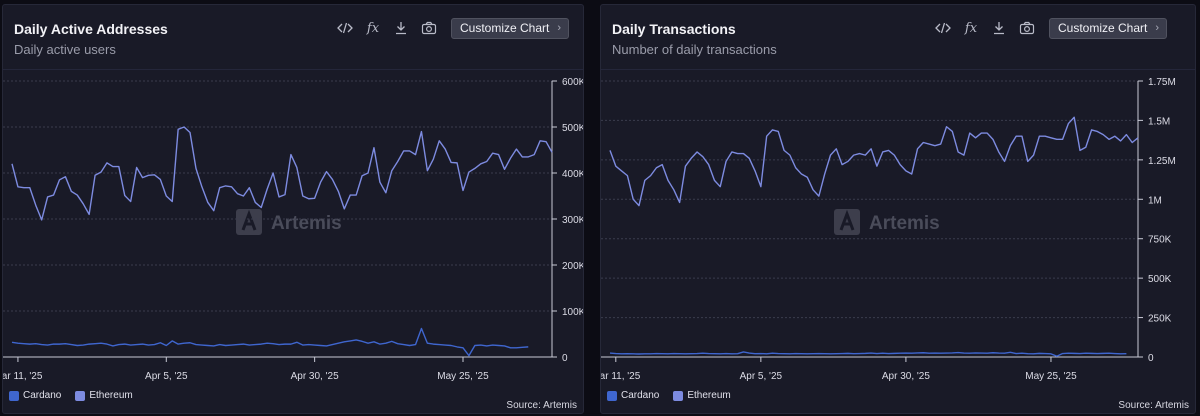 The height and width of the screenshot is (416, 1200). What do you see at coordinates (674, 29) in the screenshot?
I see `panel-title: Daily Transactions` at bounding box center [674, 29].